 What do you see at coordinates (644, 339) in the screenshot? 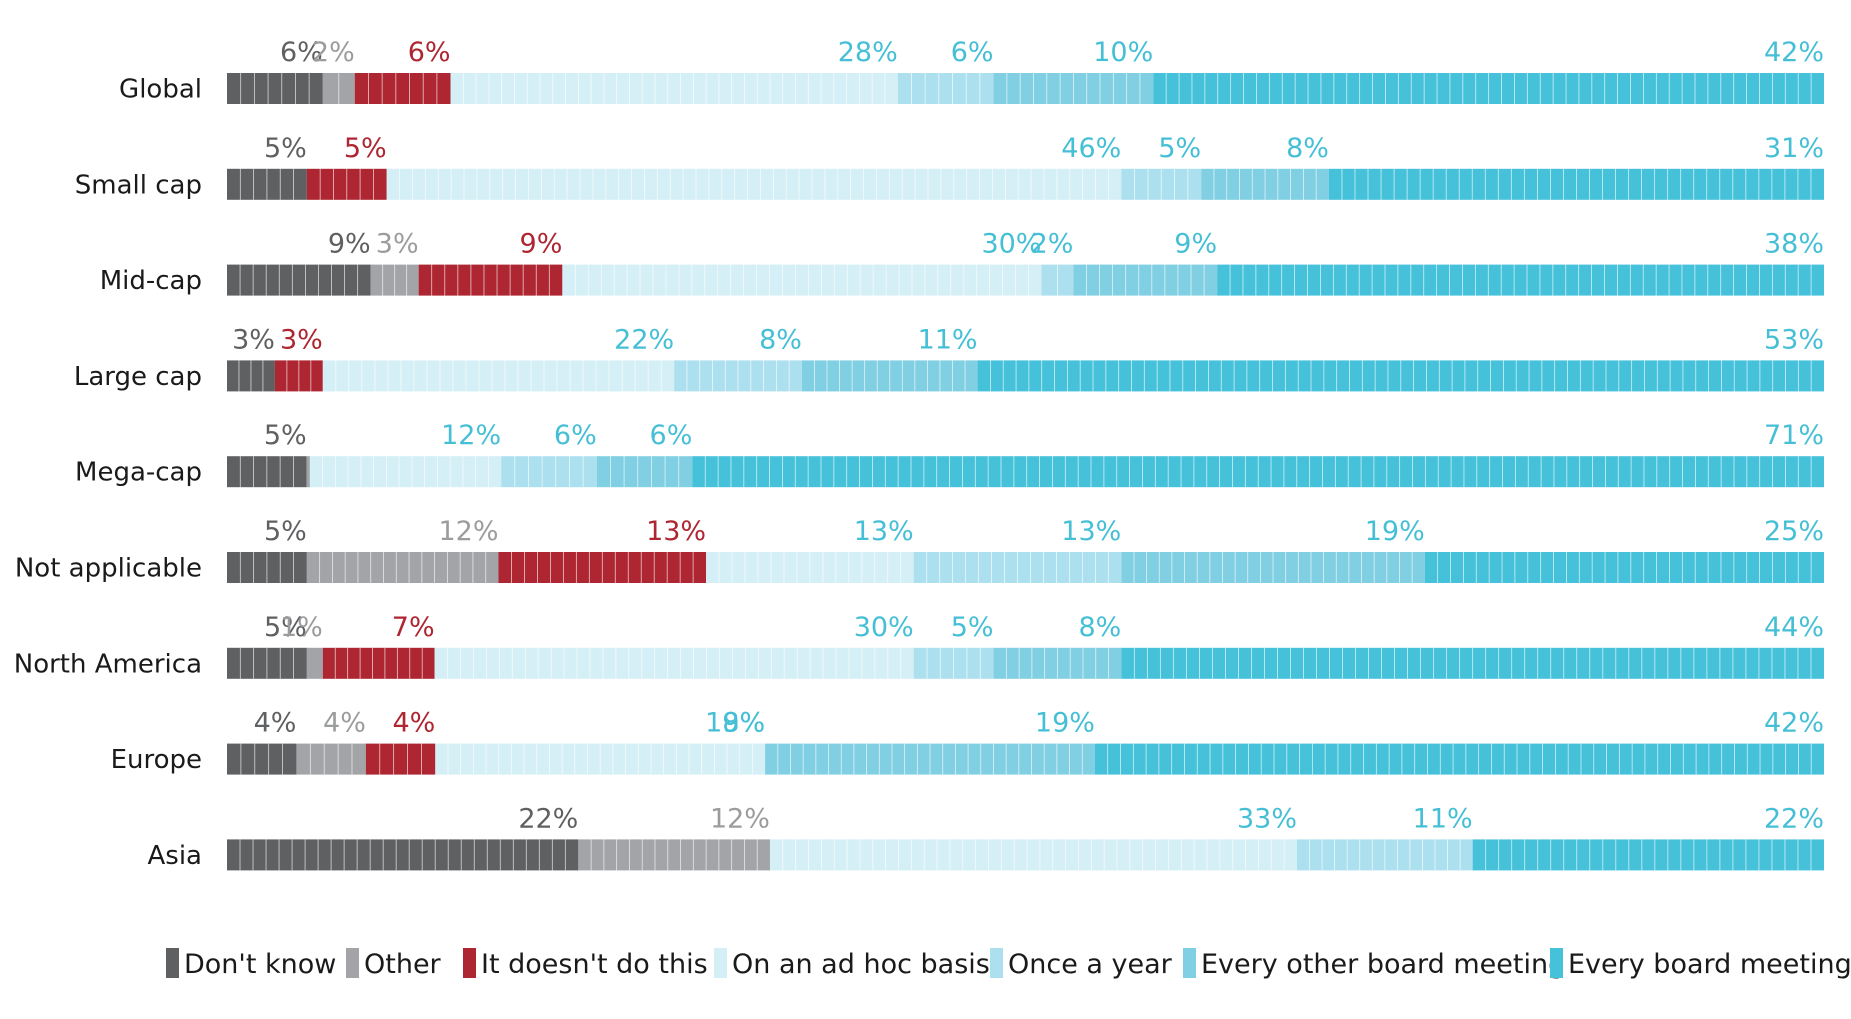
I see `value-label-large-cap-on-an-ad-hoc-basis: 22%` at bounding box center [644, 339].